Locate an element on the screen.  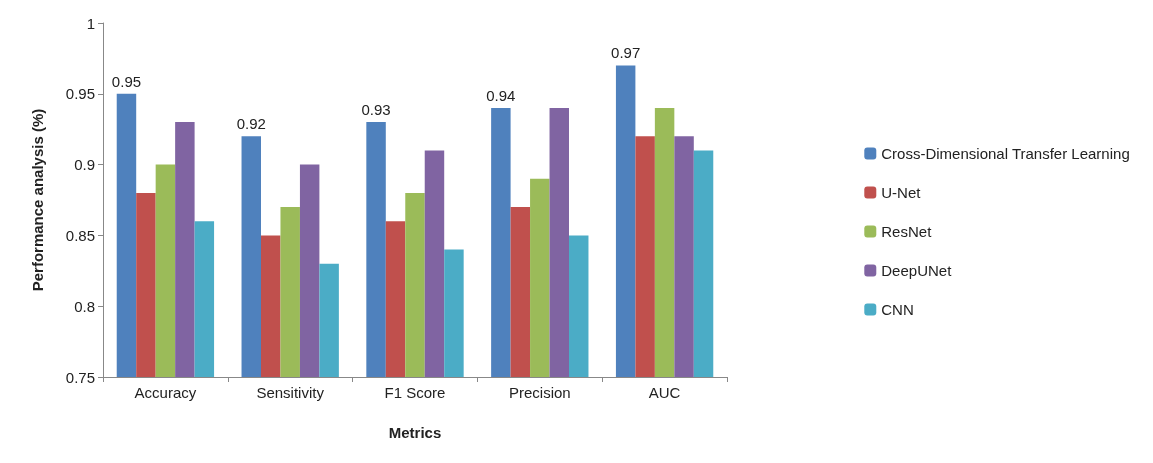
x-tick-label: Accuracy is located at coordinates (165, 392).